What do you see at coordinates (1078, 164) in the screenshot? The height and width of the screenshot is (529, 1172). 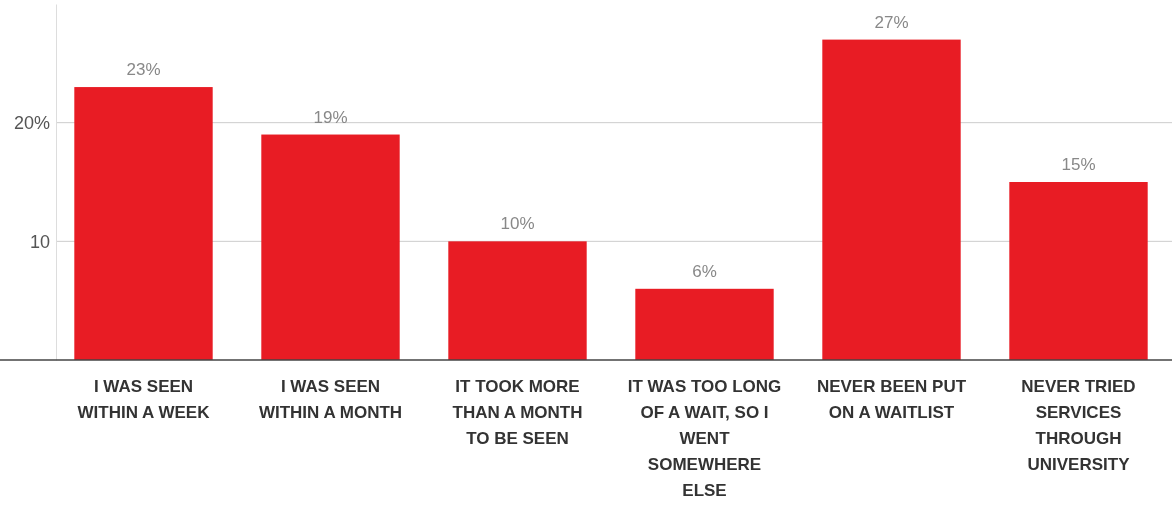 I see `data-label: 15%` at bounding box center [1078, 164].